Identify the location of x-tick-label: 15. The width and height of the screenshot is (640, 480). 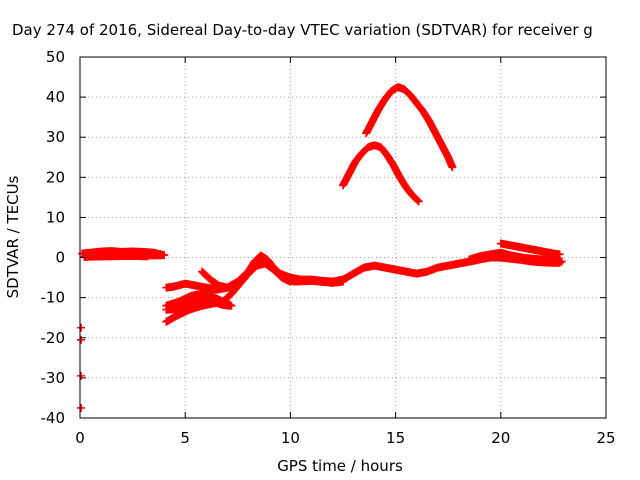
(395, 438).